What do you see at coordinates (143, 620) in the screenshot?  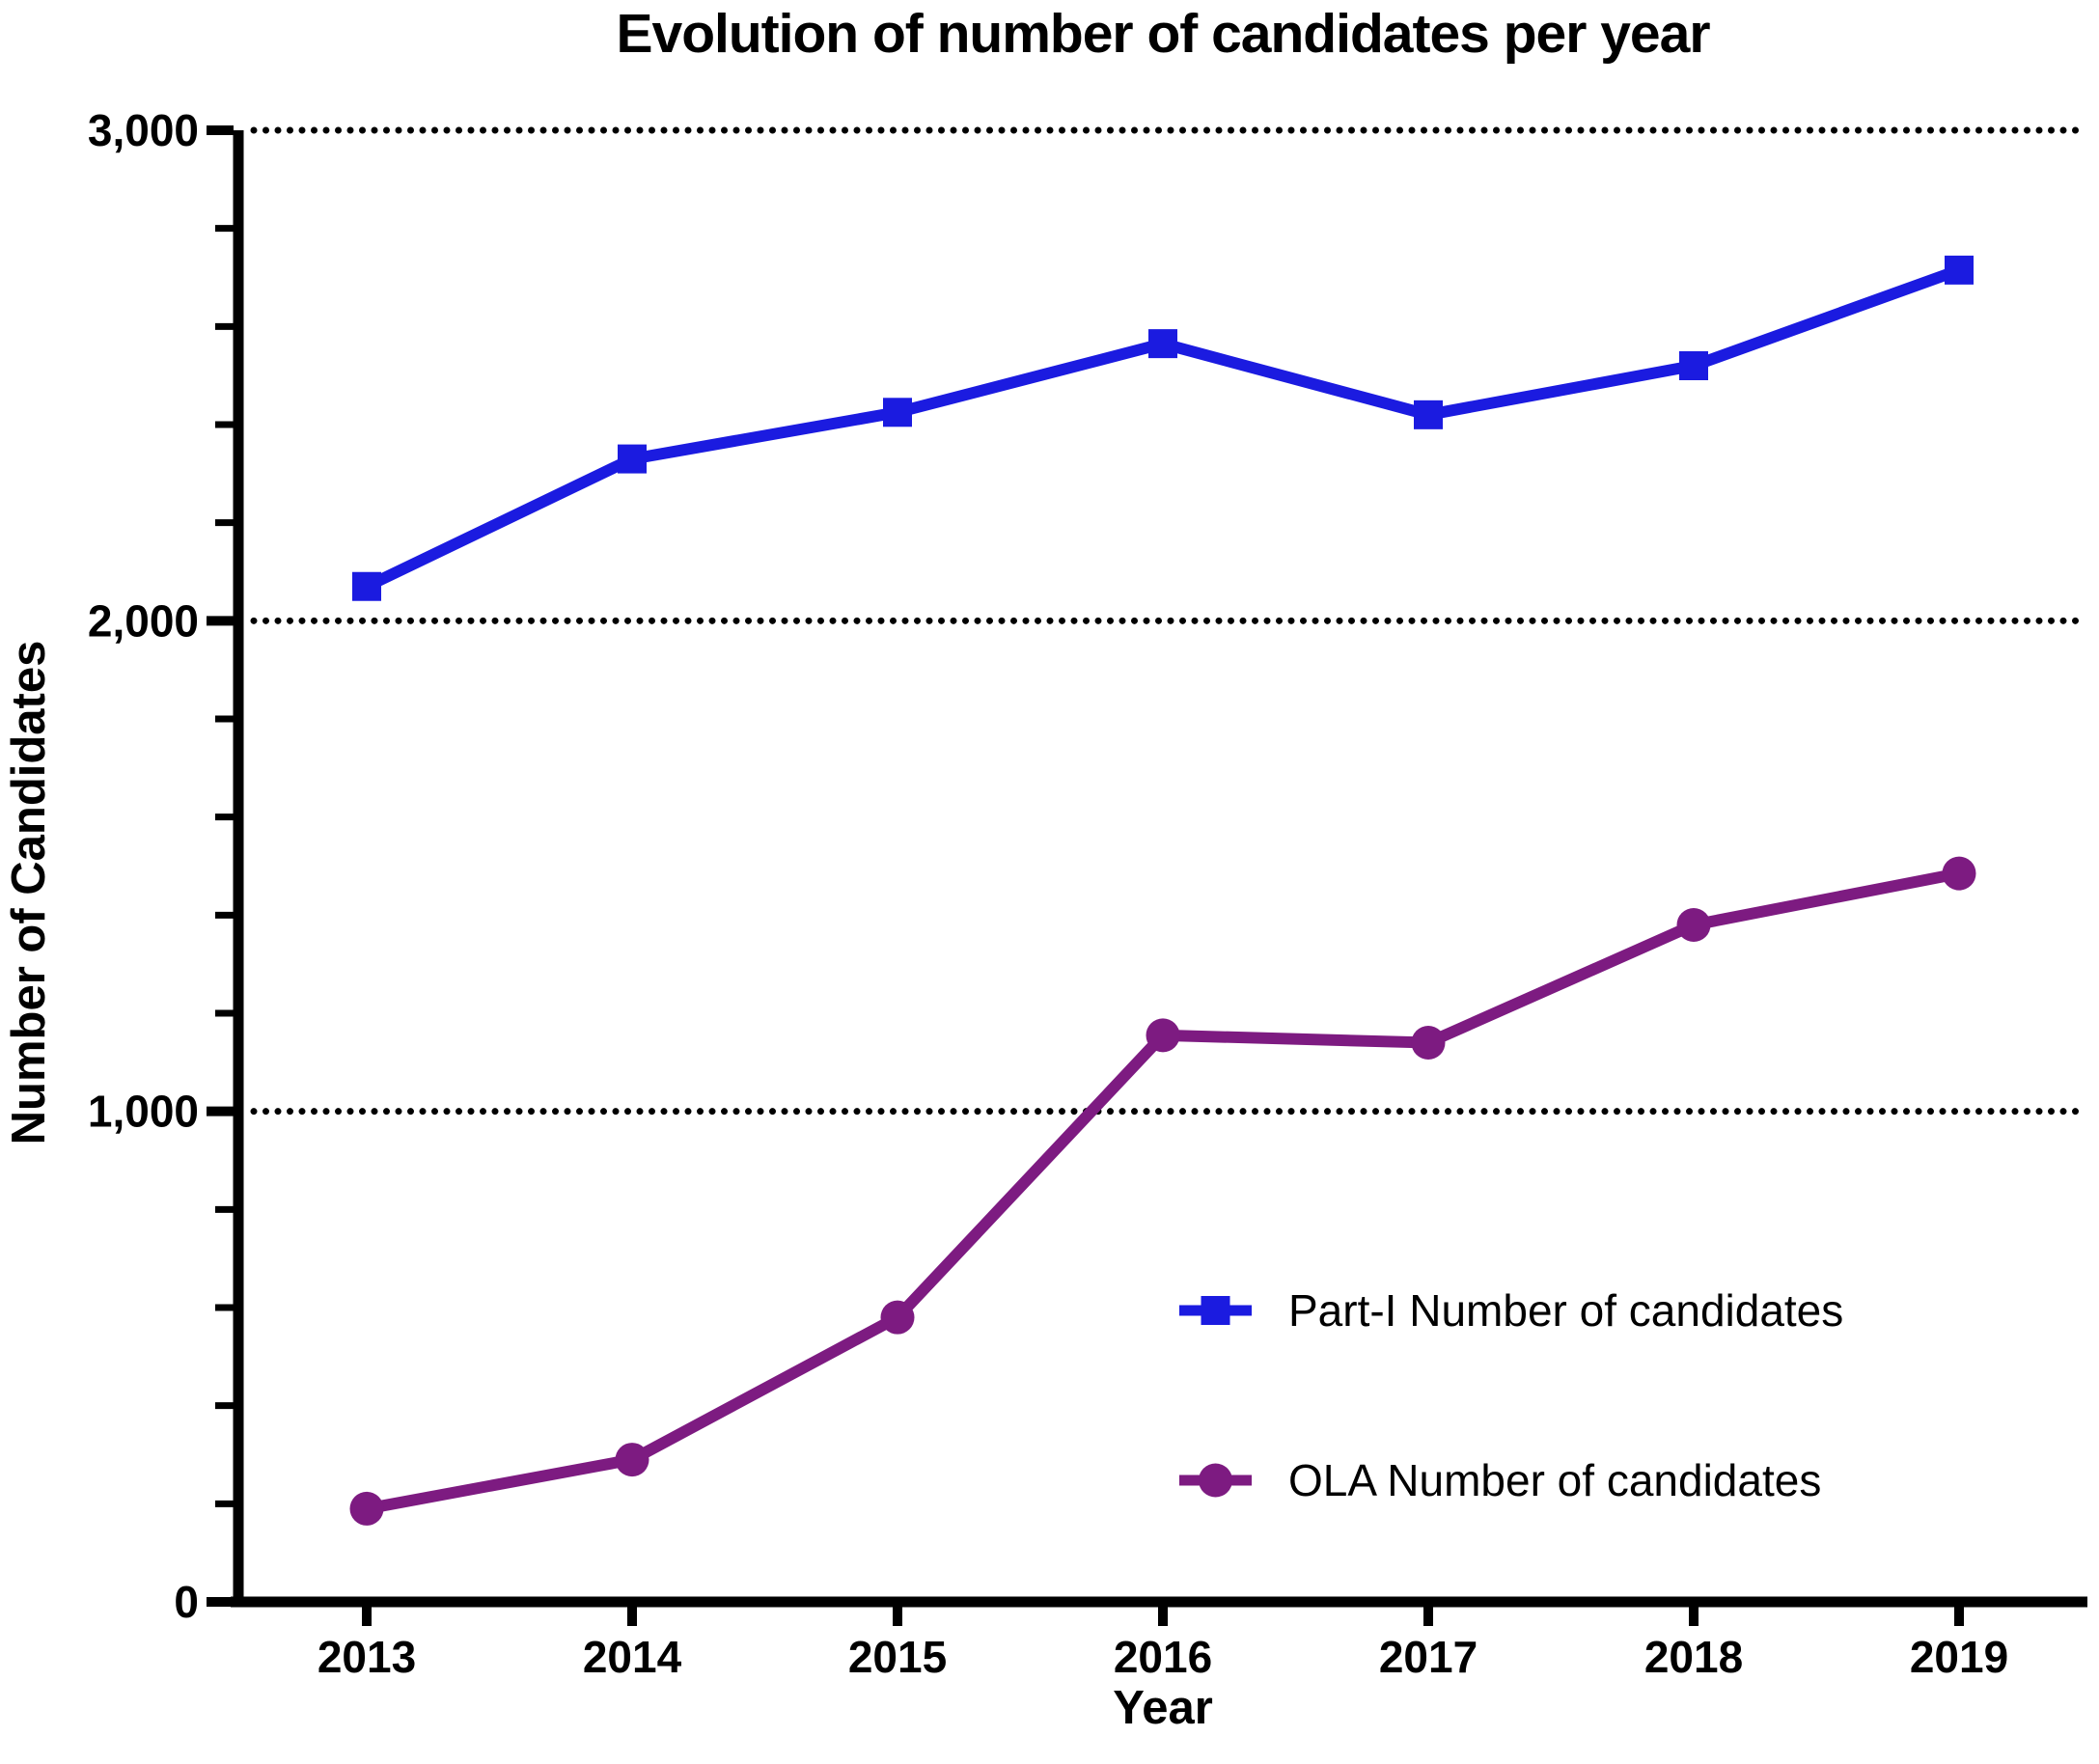 I see `y-axis-tick-label: 2,000` at bounding box center [143, 620].